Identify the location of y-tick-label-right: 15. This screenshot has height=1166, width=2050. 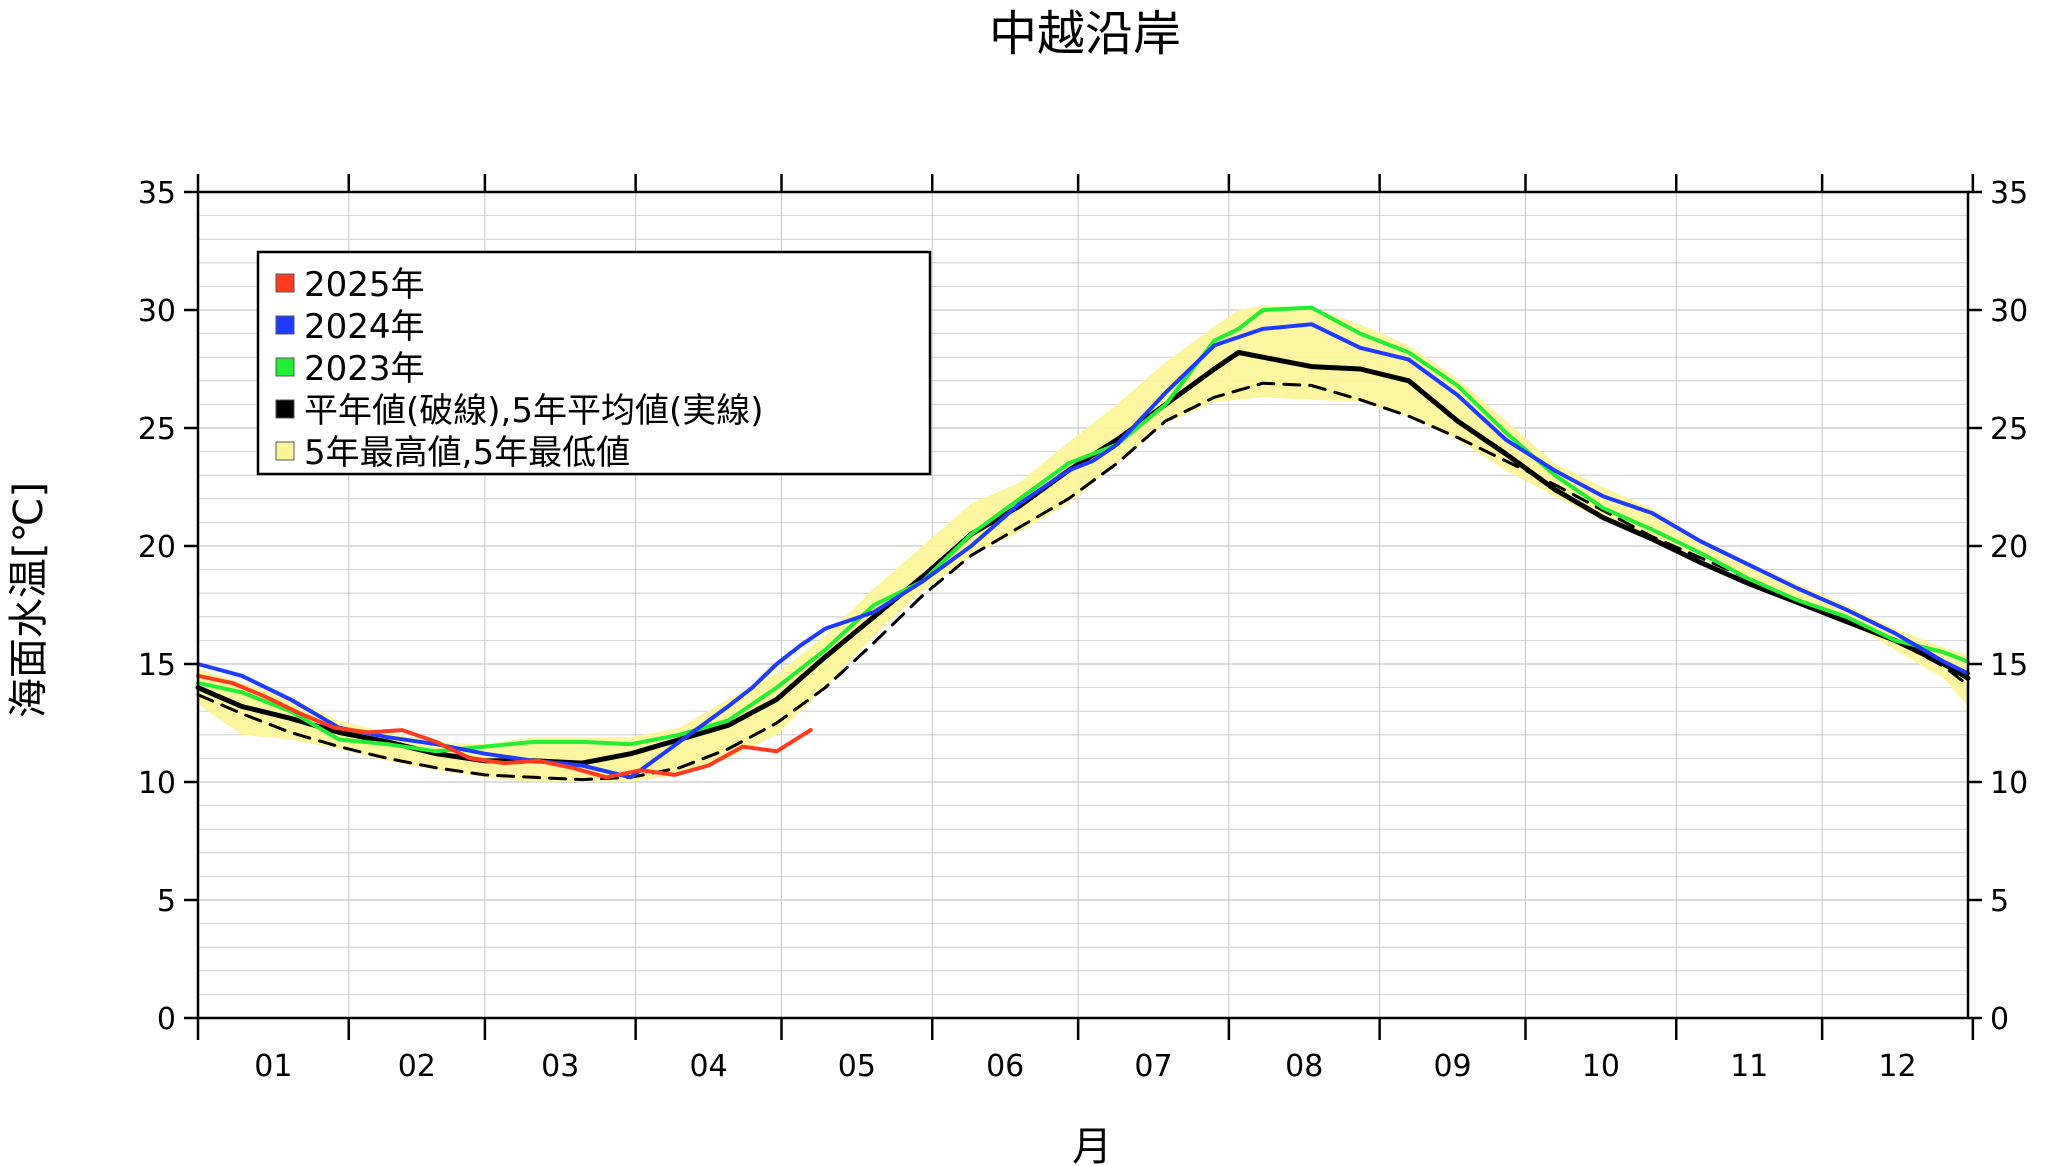
(2009, 665).